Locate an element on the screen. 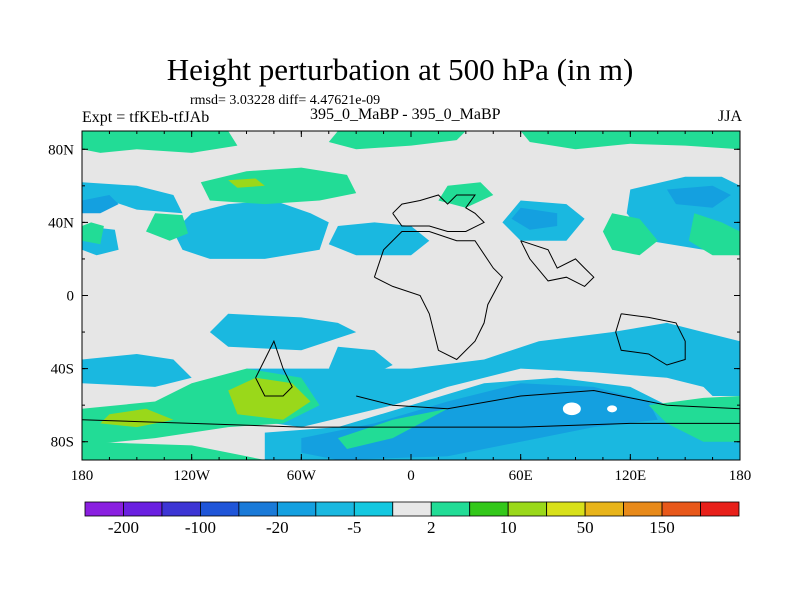  chart-title: Height perturbation at 500 hPa (in m) is located at coordinates (400, 69).